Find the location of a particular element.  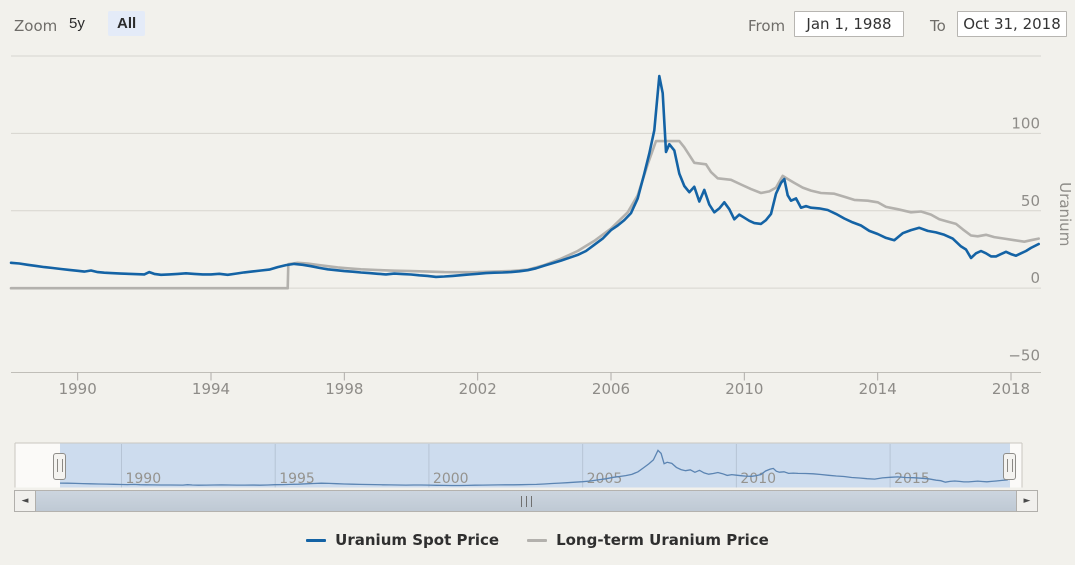

navigator-series-line is located at coordinates (533, 468).